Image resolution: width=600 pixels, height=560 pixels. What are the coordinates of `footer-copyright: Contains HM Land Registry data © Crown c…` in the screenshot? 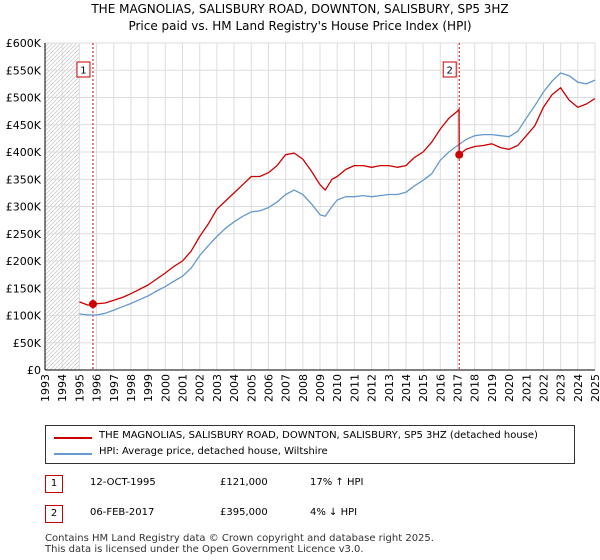 It's located at (239, 538).